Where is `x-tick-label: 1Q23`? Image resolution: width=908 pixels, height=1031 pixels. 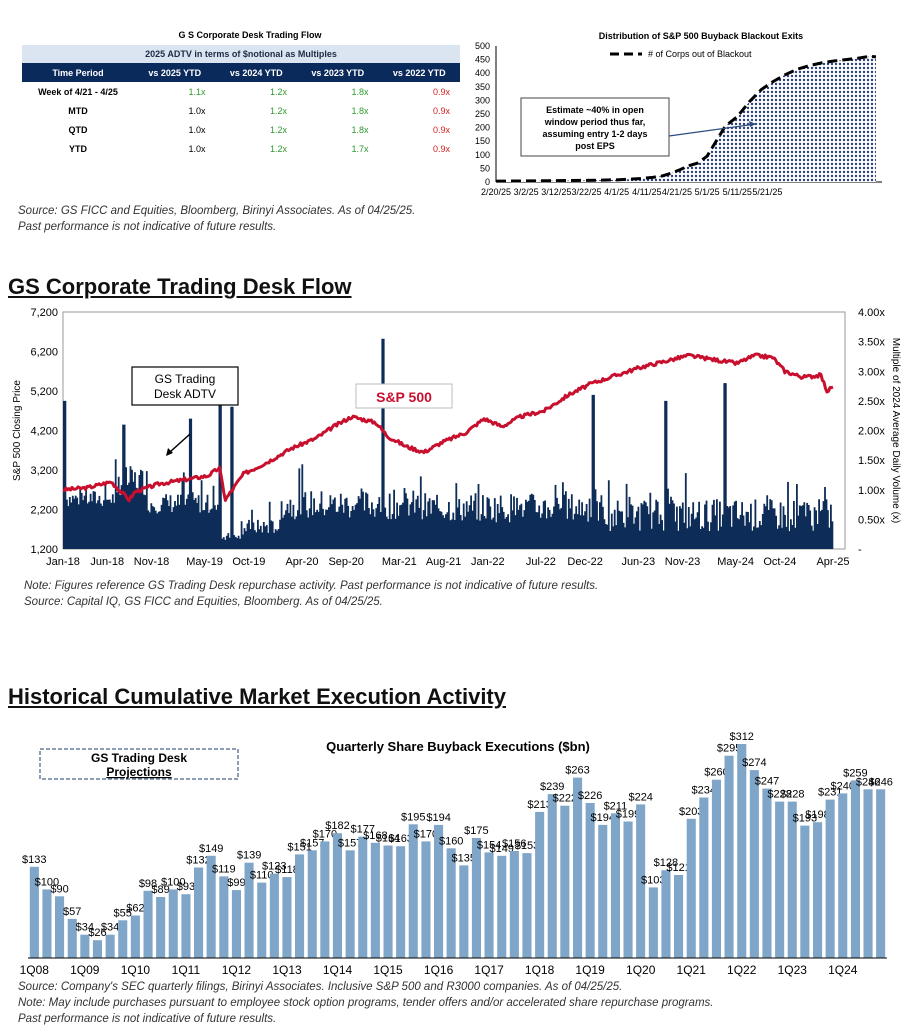 x-tick-label: 1Q23 is located at coordinates (793, 970).